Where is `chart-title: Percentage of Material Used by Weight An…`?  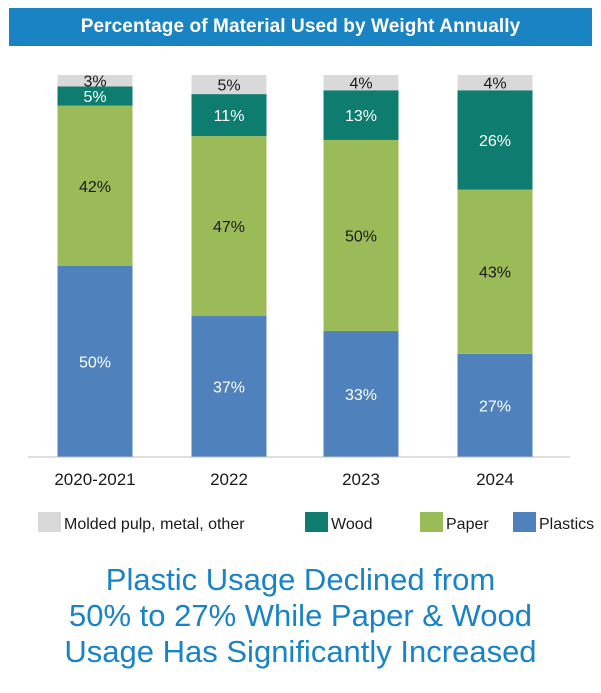
chart-title: Percentage of Material Used by Weight An… is located at coordinates (300, 26).